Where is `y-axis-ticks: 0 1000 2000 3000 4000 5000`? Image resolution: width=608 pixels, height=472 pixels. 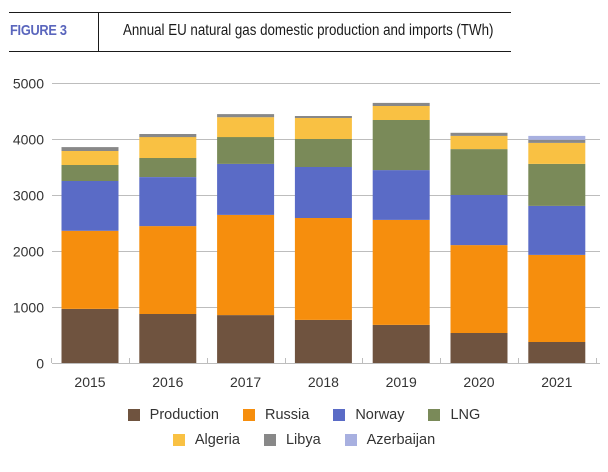 y-axis-ticks: 0 1000 2000 3000 4000 5000 is located at coordinates (28, 224).